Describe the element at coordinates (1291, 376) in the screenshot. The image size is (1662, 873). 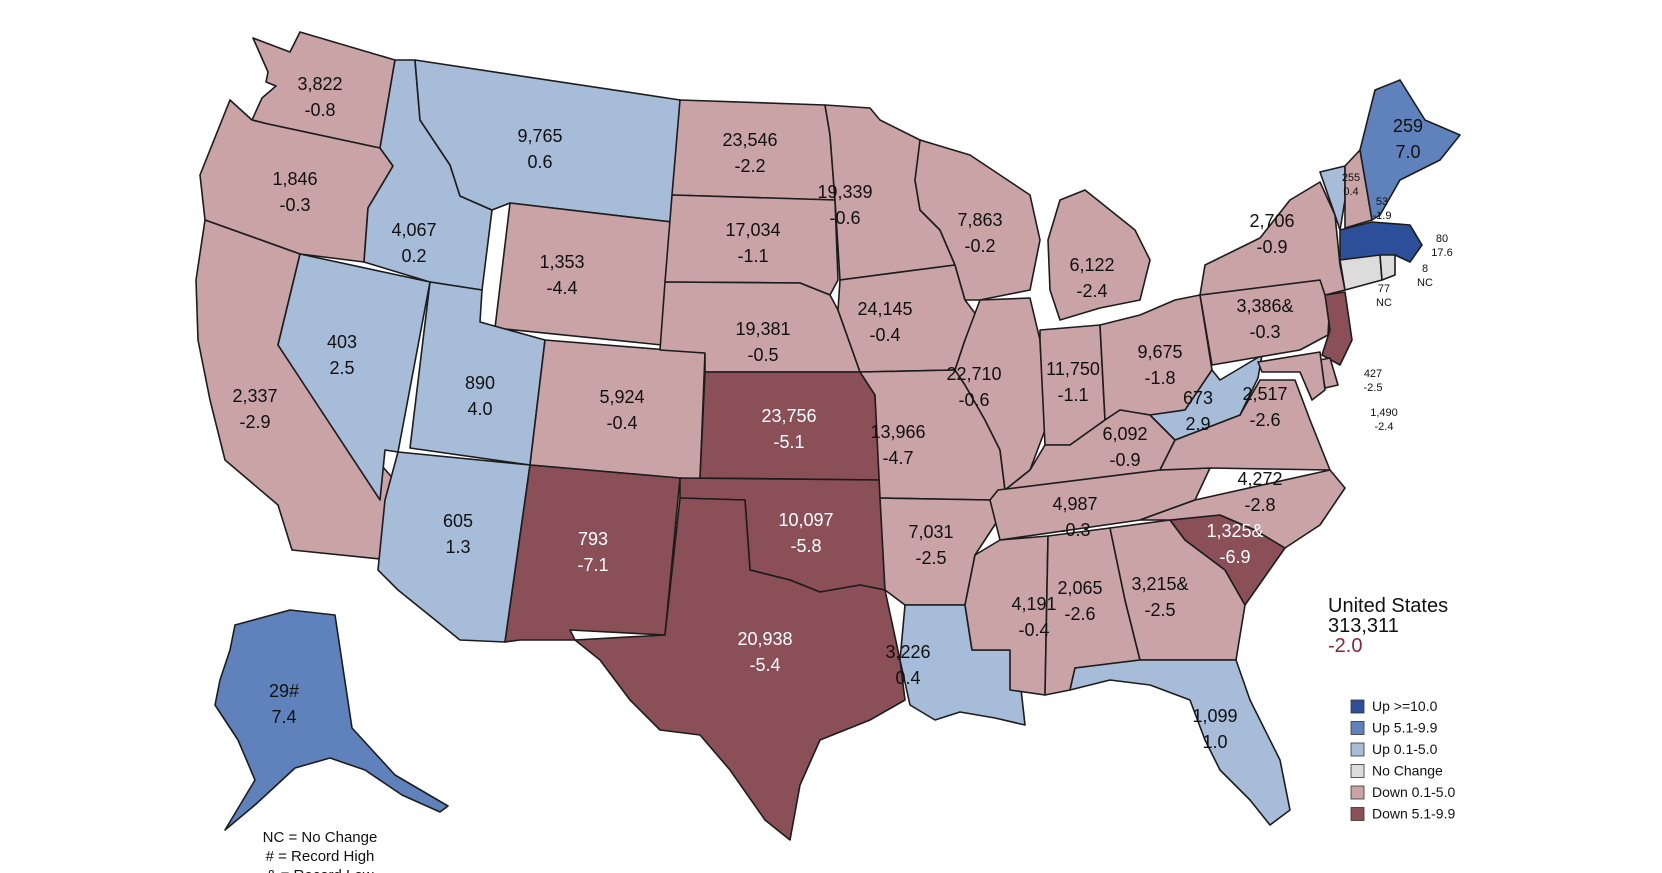
I see `state-md` at that location.